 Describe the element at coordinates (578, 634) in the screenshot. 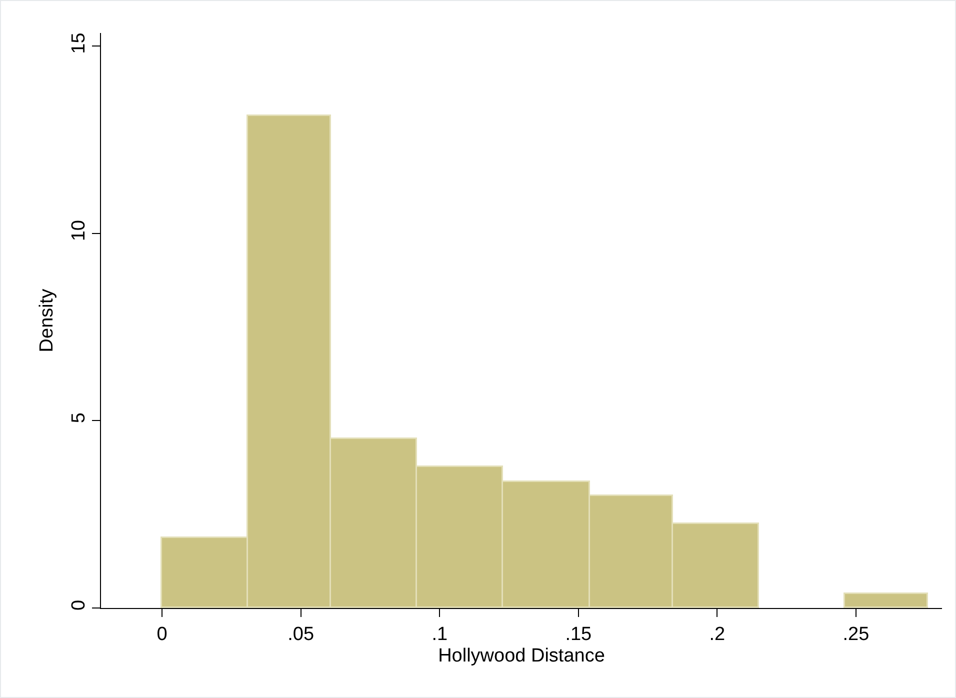

I see `x-tick-label: .15` at that location.